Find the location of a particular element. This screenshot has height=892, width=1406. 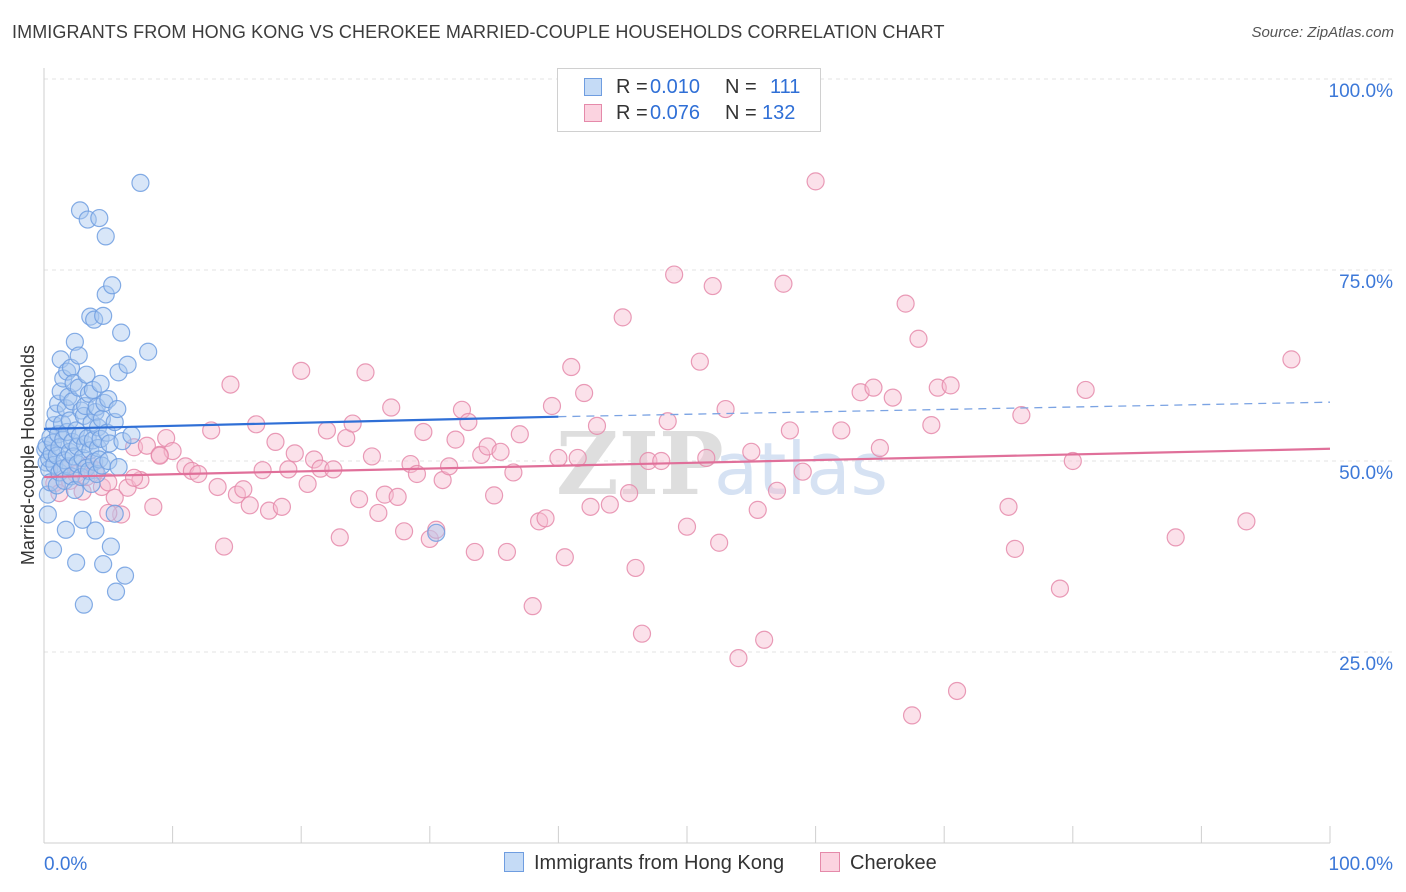

pink-swatch-icon is located at coordinates (830, 862).